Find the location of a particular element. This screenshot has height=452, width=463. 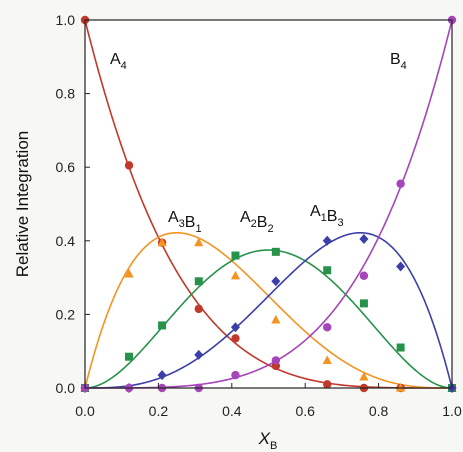

x-tick-label-1: 0.2 is located at coordinates (159, 411).